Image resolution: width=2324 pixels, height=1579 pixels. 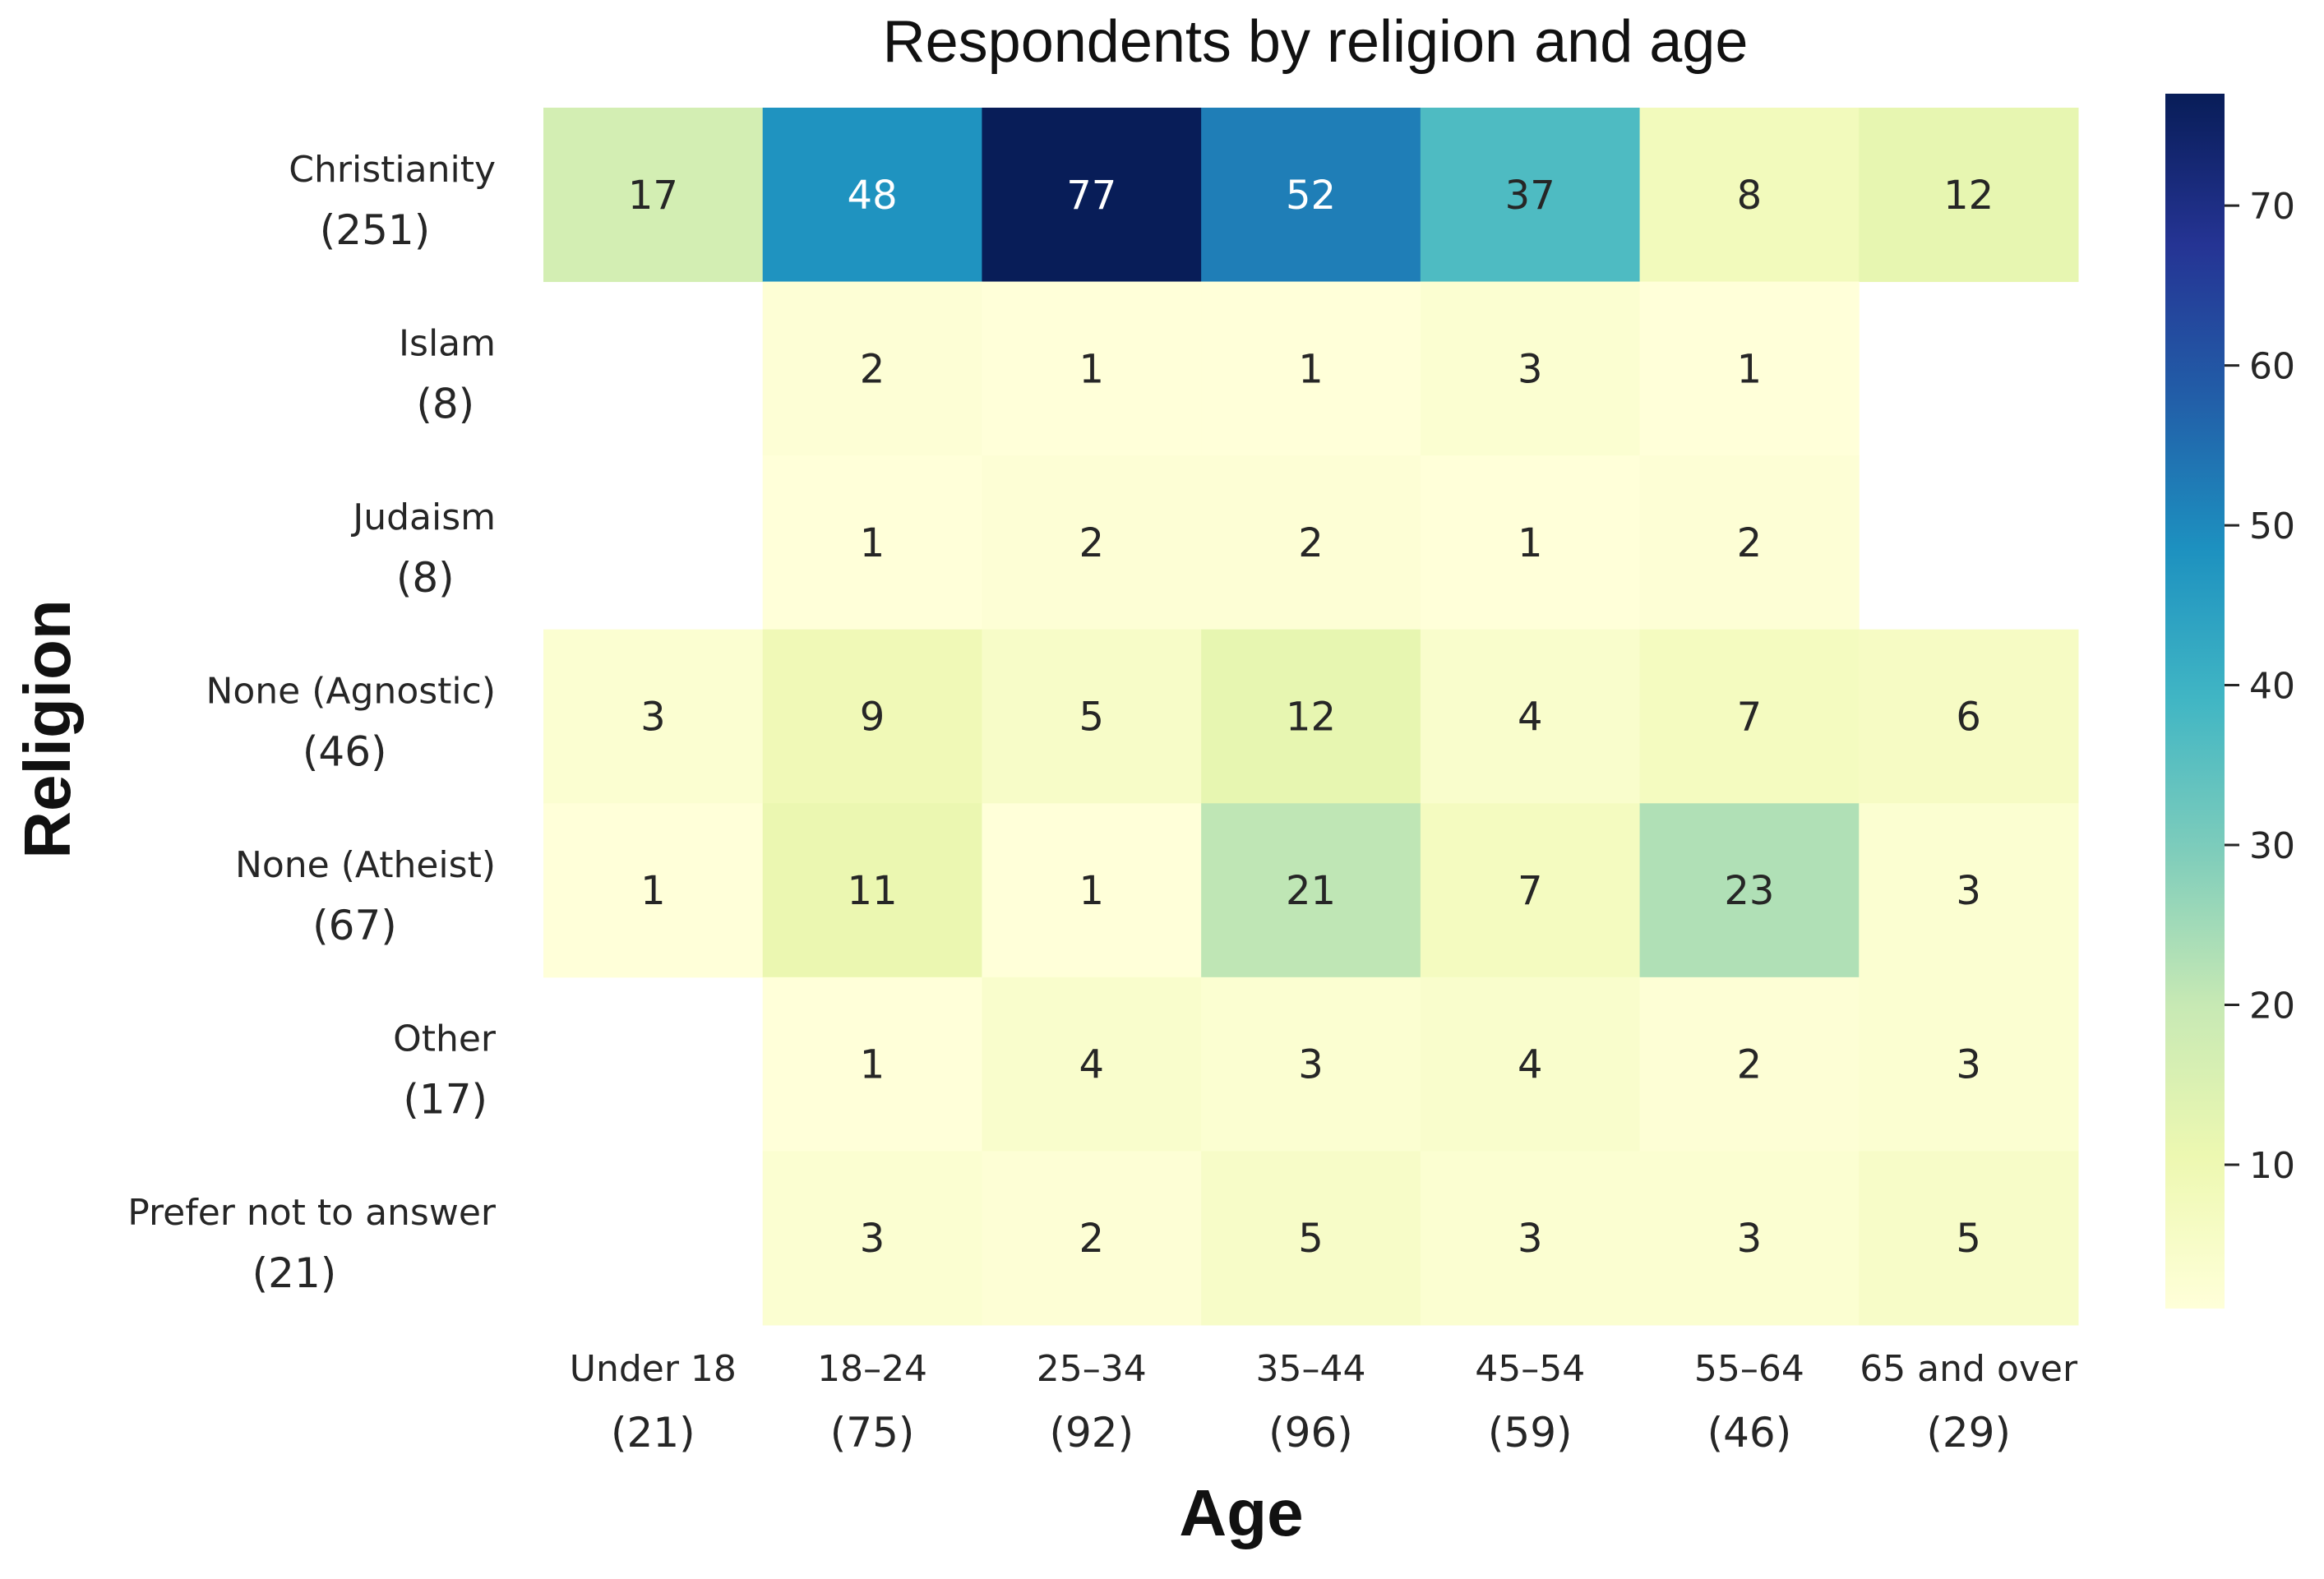 What do you see at coordinates (392, 170) in the screenshot?
I see `y-tick-label: Christianity` at bounding box center [392, 170].